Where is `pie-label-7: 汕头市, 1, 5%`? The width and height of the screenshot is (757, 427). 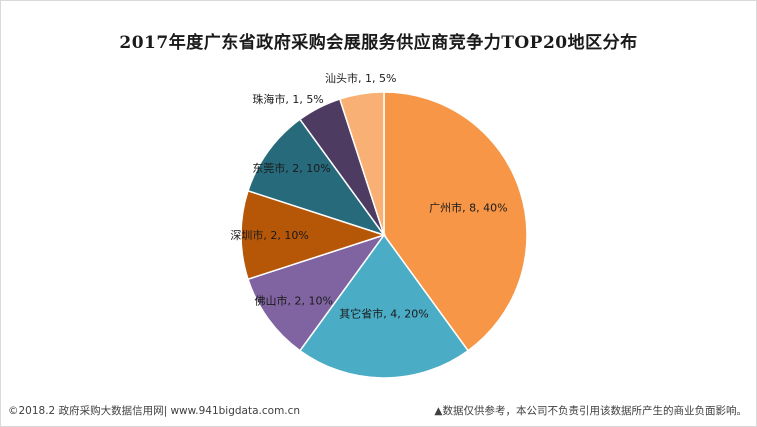
pie-label-7: 汕头市, 1, 5% is located at coordinates (360, 78).